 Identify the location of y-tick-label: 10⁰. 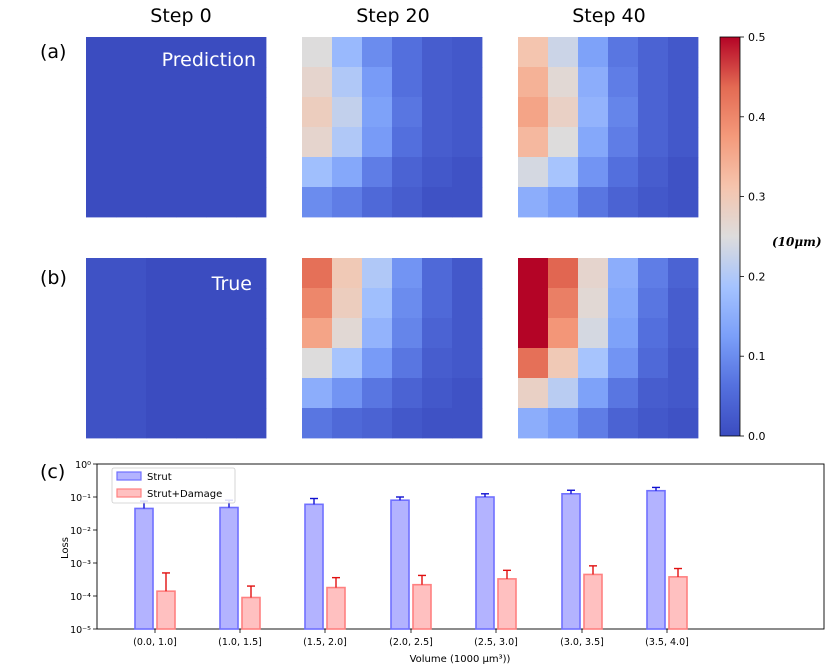
(83, 465).